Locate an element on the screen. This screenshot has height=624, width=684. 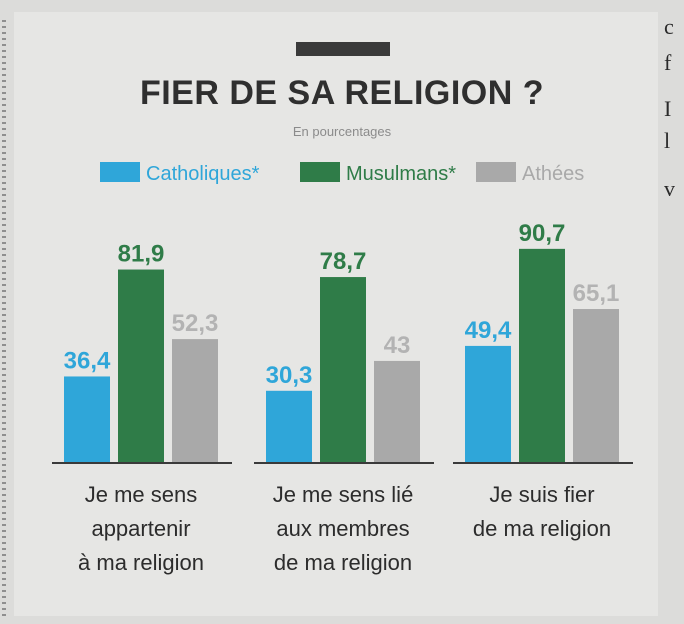
data-label: 90,7 is located at coordinates (542, 233).